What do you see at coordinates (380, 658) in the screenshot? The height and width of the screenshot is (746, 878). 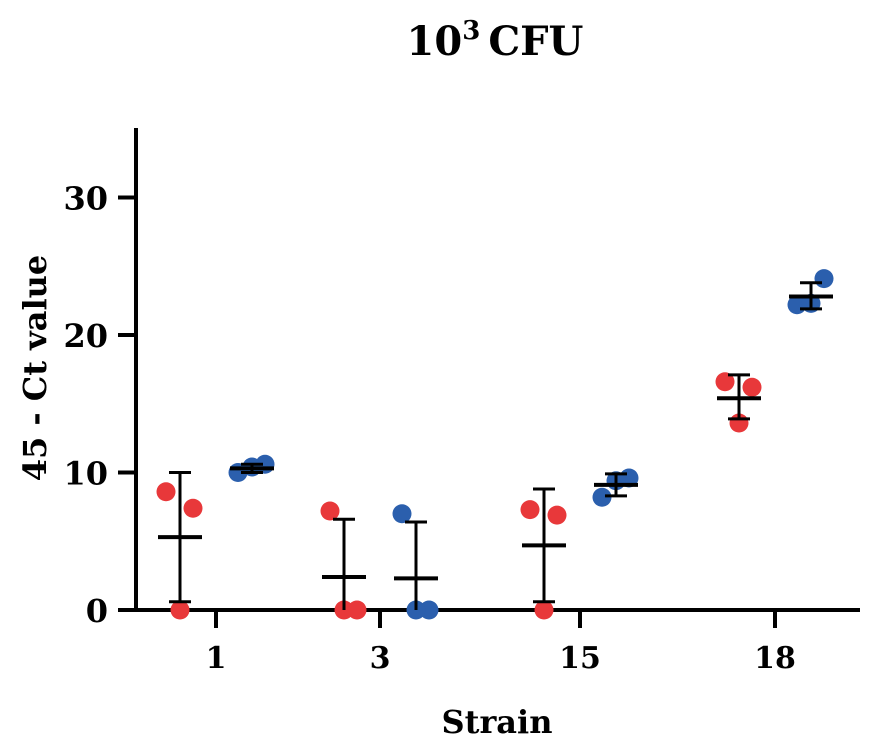 I see `x-tick-label: 3` at bounding box center [380, 658].